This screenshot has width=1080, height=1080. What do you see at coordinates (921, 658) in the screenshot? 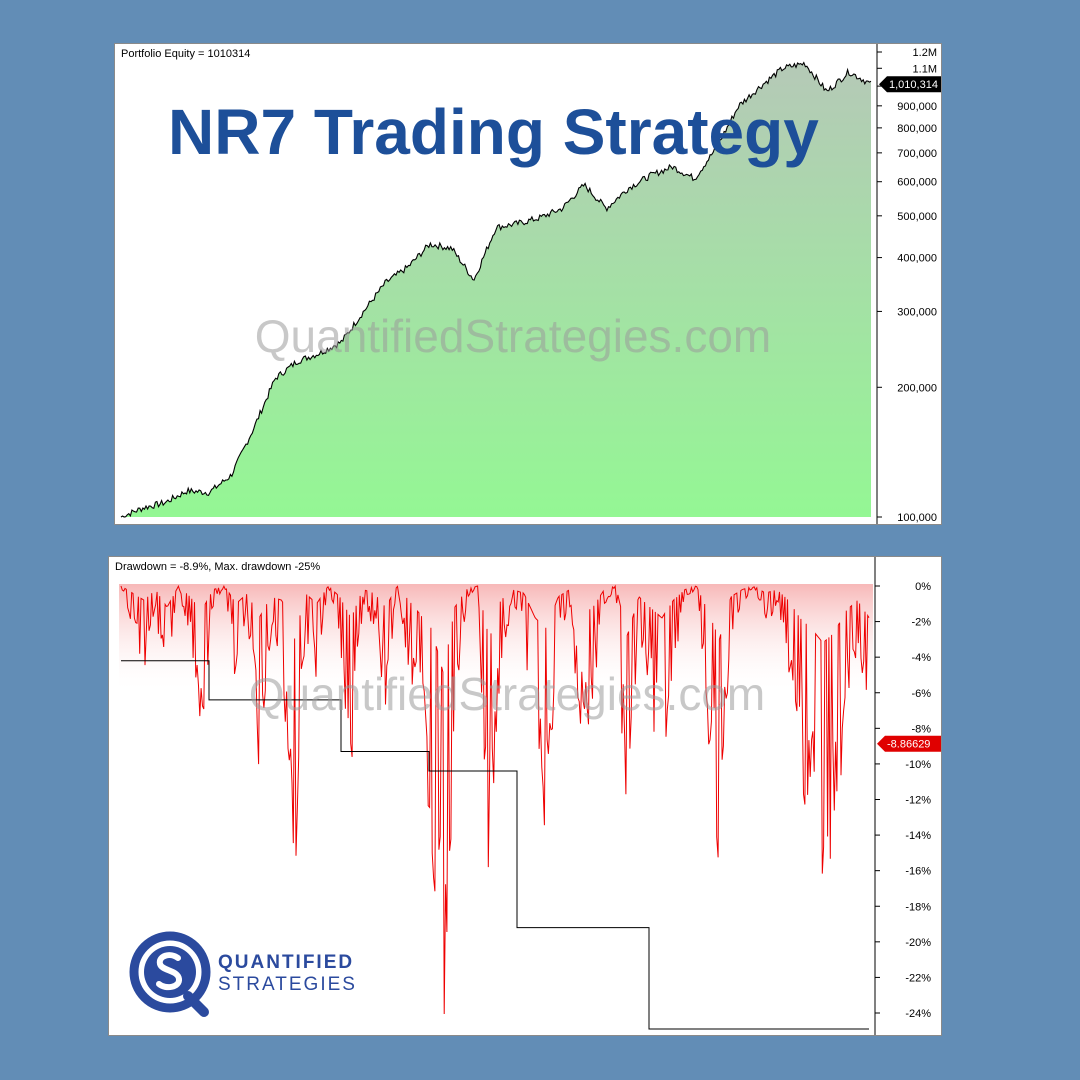
I see `drawdown-y-tick-label: -4%` at bounding box center [921, 658].